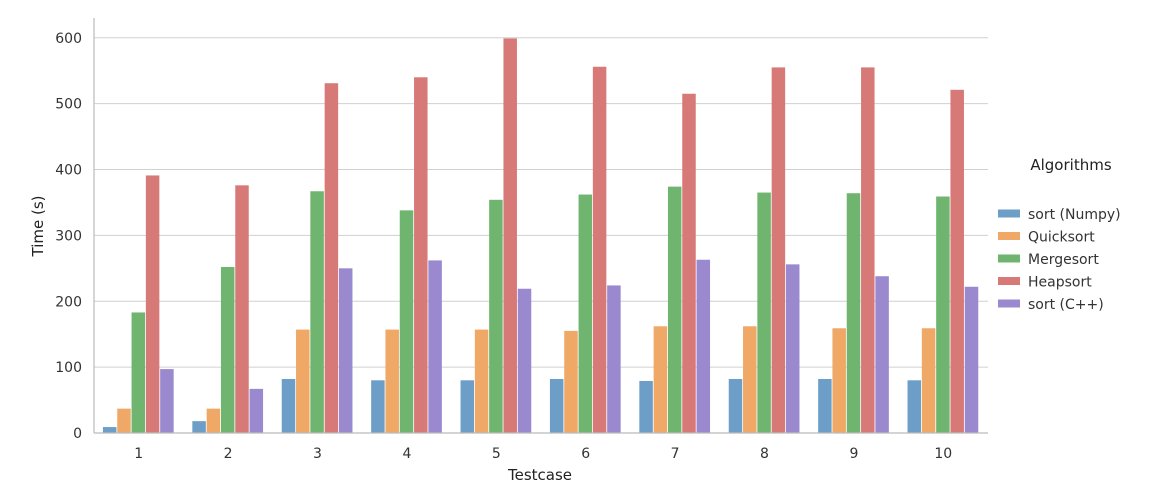 The width and height of the screenshot is (1156, 500). What do you see at coordinates (1063, 260) in the screenshot?
I see `legend-label: Mergesort` at bounding box center [1063, 260].